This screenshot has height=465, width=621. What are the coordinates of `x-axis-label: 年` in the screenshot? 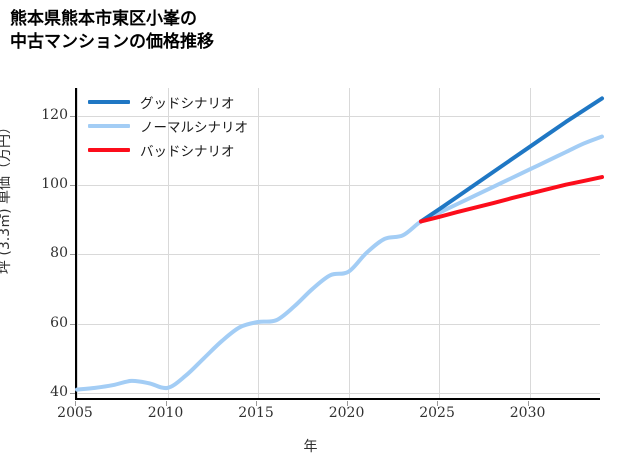 It's located at (310, 447).